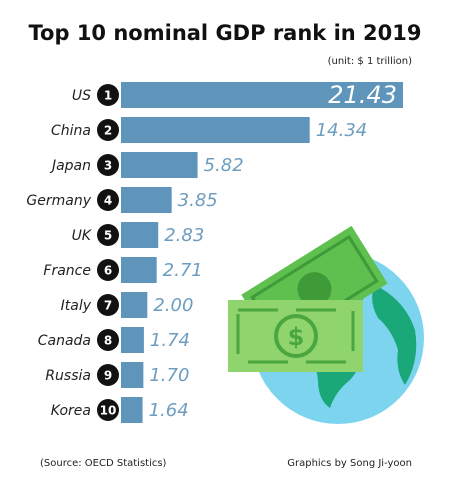 This screenshot has width=450, height=480. Describe the element at coordinates (198, 200) in the screenshot. I see `value-label: 3.85` at that location.